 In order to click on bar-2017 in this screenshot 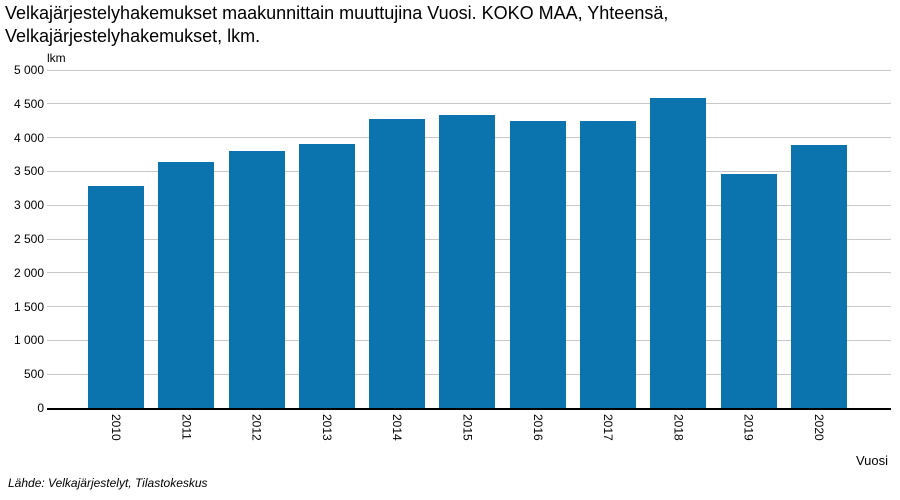, I will do `click(608, 264)`.